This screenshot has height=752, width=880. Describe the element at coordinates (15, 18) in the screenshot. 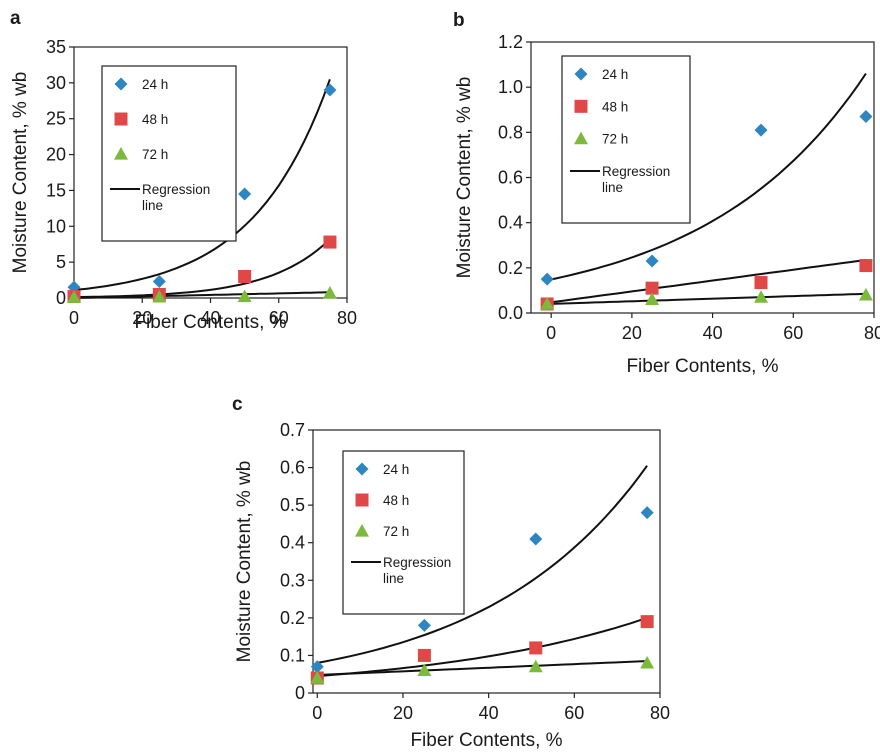

I see `panel-letter: a` at that location.